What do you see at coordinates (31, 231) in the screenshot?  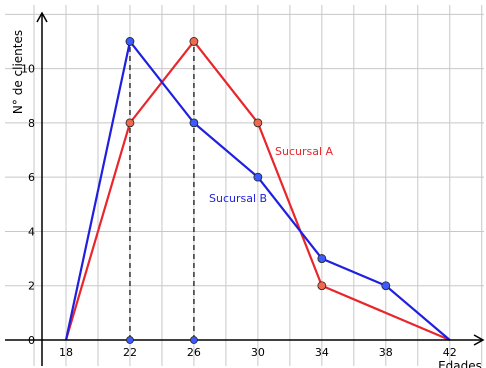 I see `y-tick-label: 4` at bounding box center [31, 231].